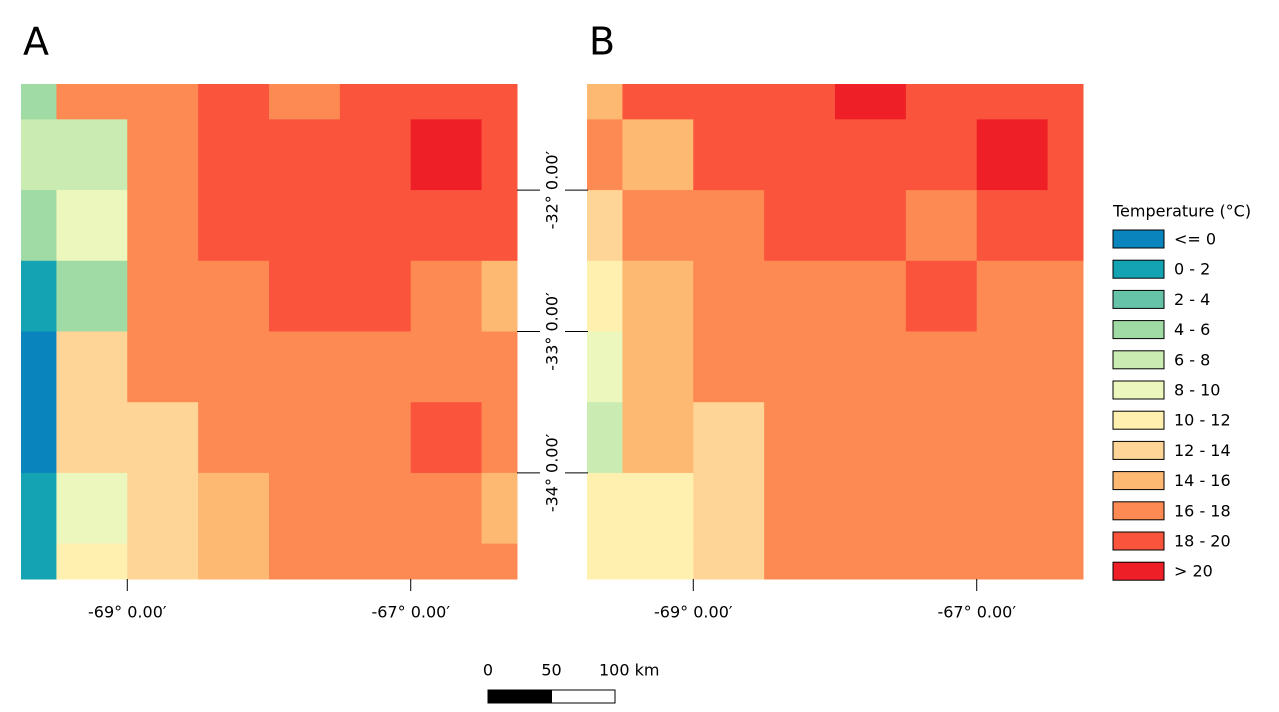  Describe the element at coordinates (583, 696) in the screenshot. I see `scale-bar-segment` at that location.